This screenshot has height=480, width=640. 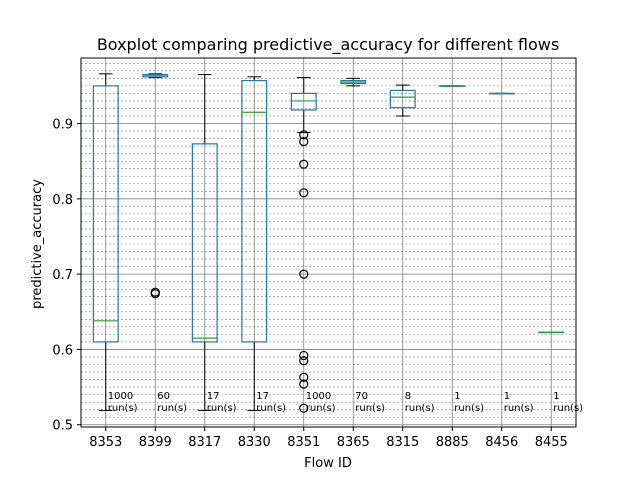 I want to click on y-tick-label: 0.7, so click(x=62, y=275).